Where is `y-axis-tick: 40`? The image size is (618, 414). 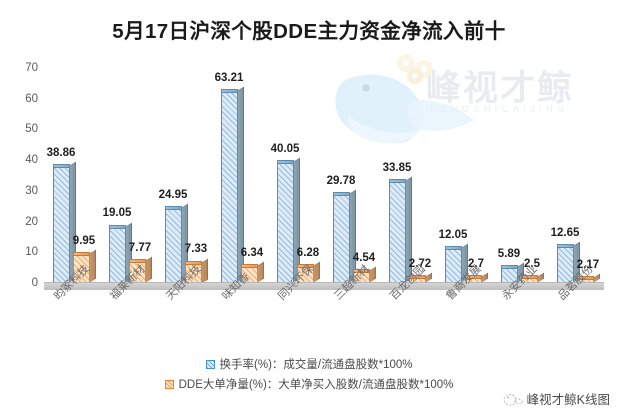 y-axis-tick: 40 is located at coordinates (31, 160).